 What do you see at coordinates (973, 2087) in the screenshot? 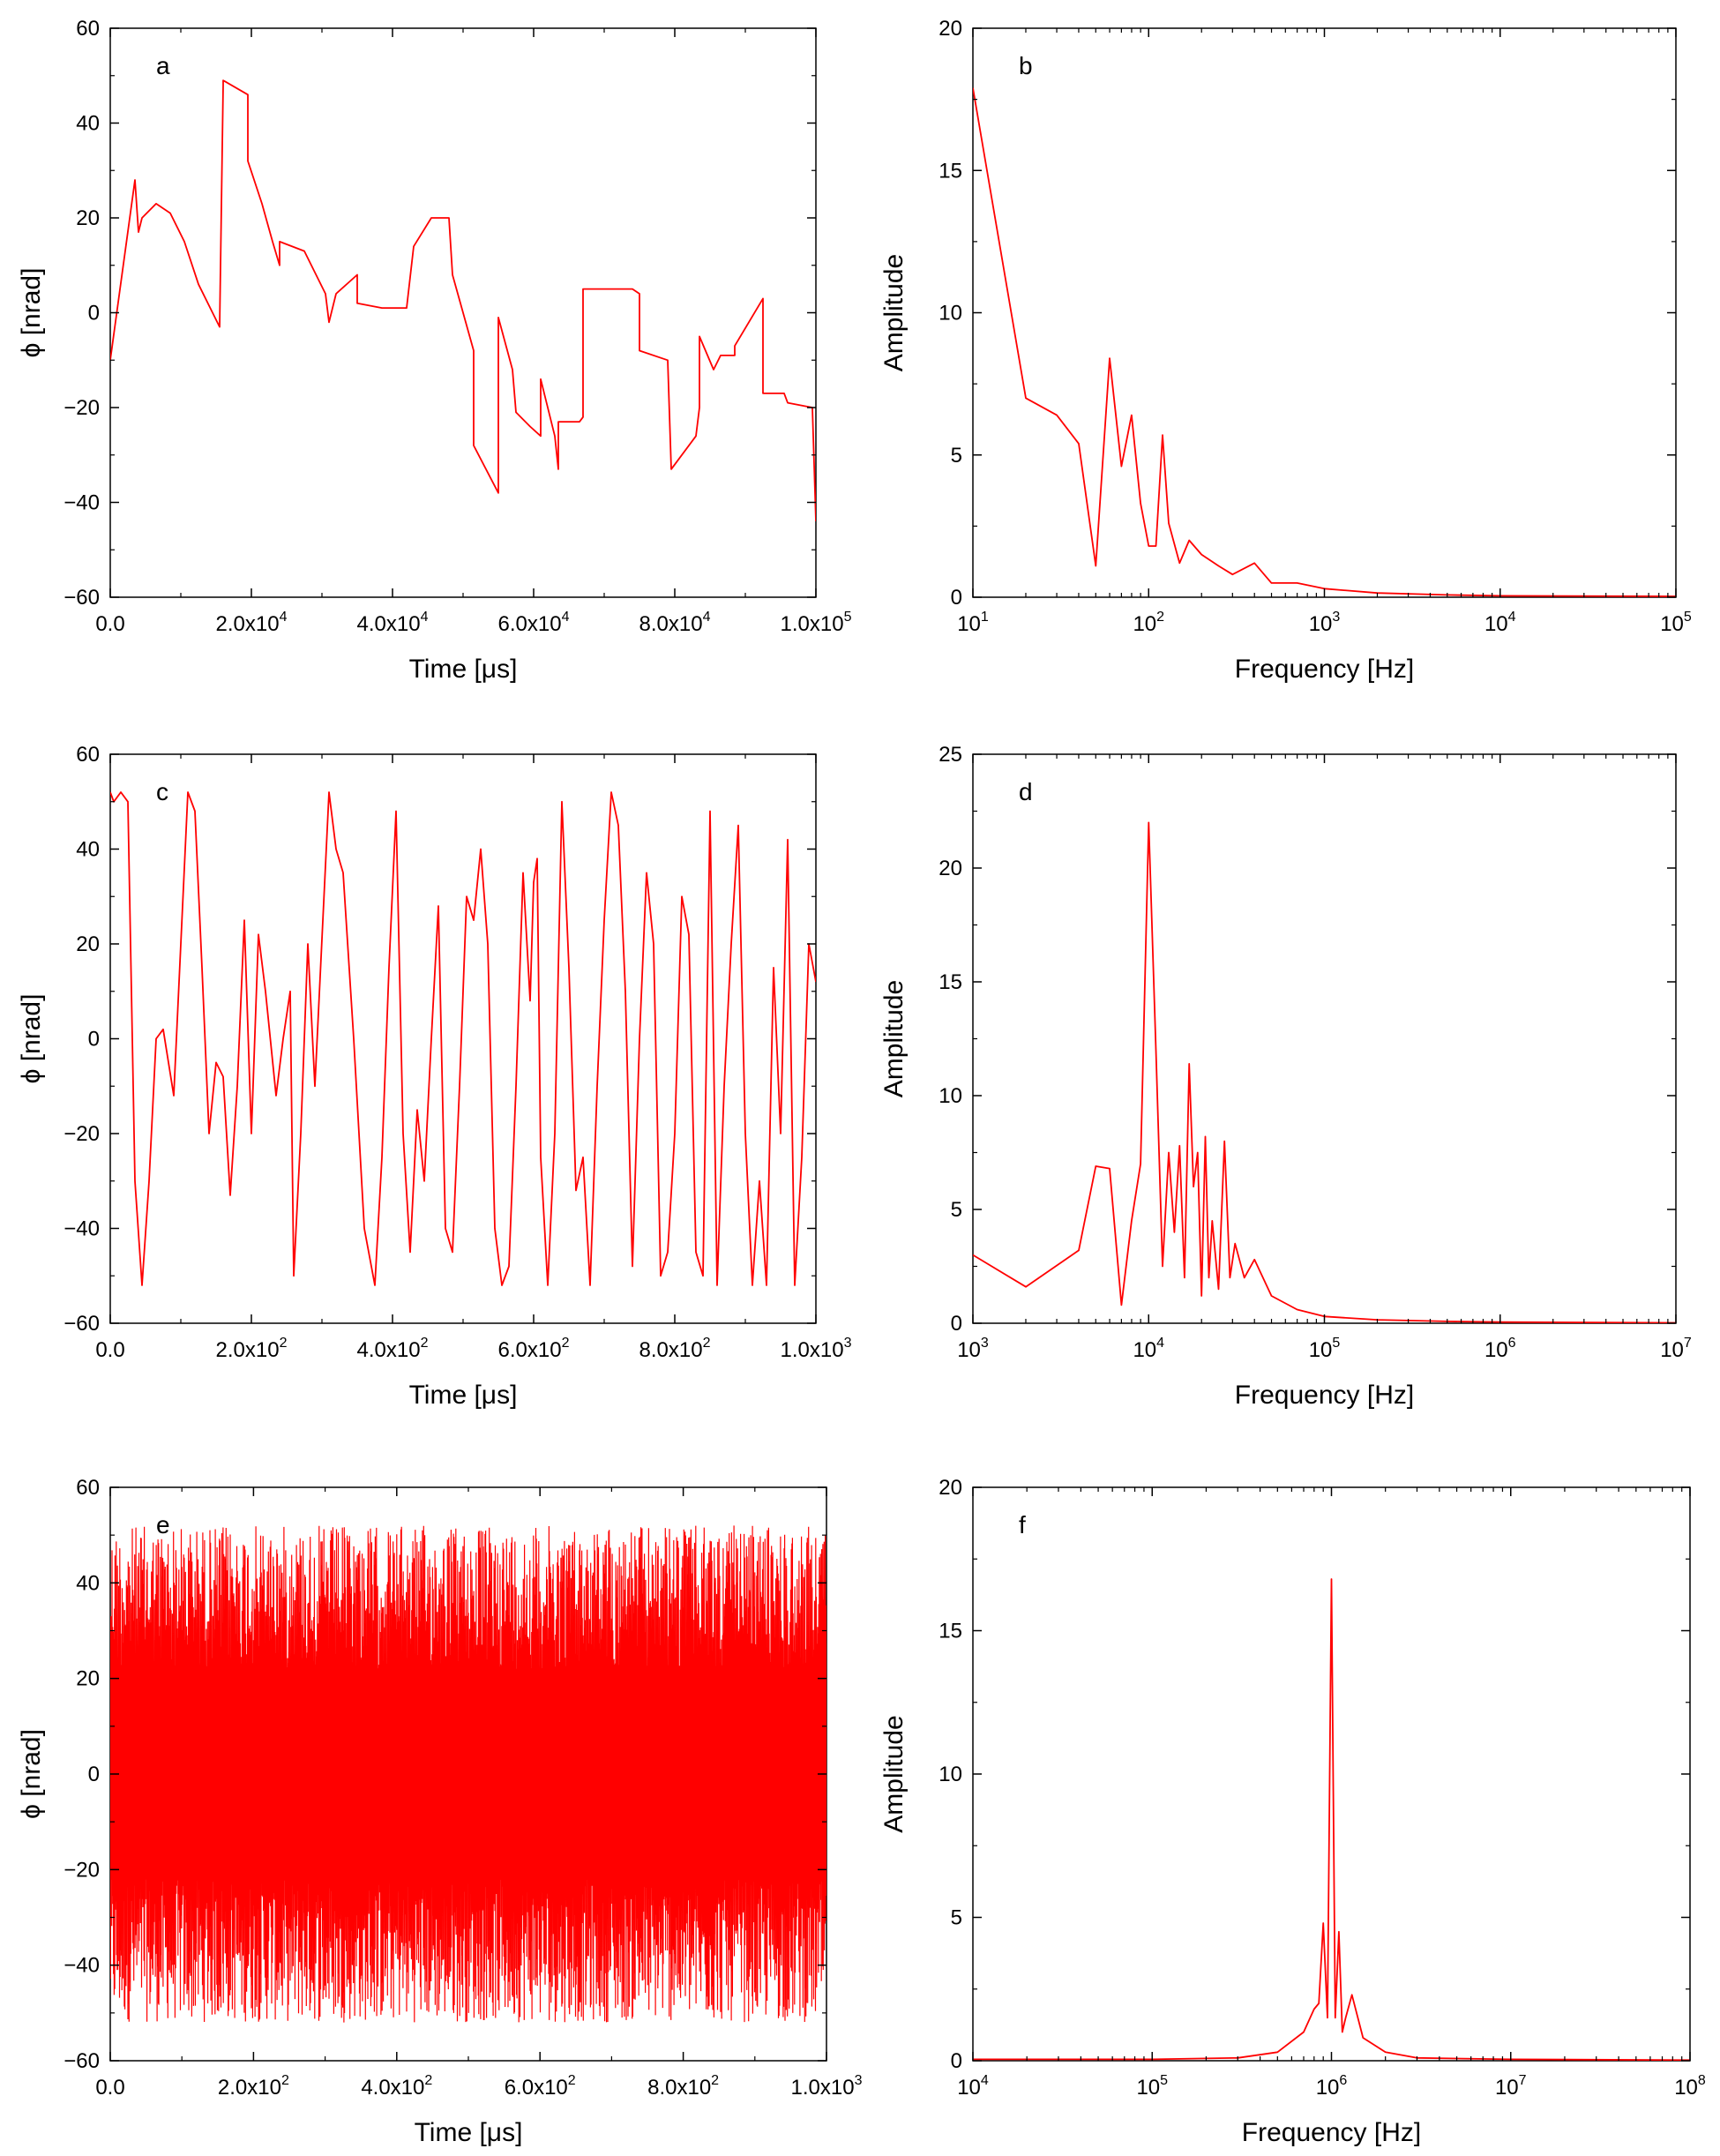
I see `x-tick-label: 10⁴` at bounding box center [973, 2087].